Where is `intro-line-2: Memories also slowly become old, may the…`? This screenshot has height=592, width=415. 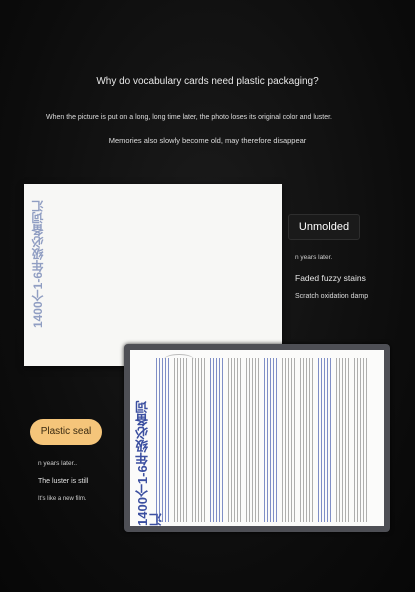
intro-line-2: Memories also slowly become old, may the… is located at coordinates (207, 140).